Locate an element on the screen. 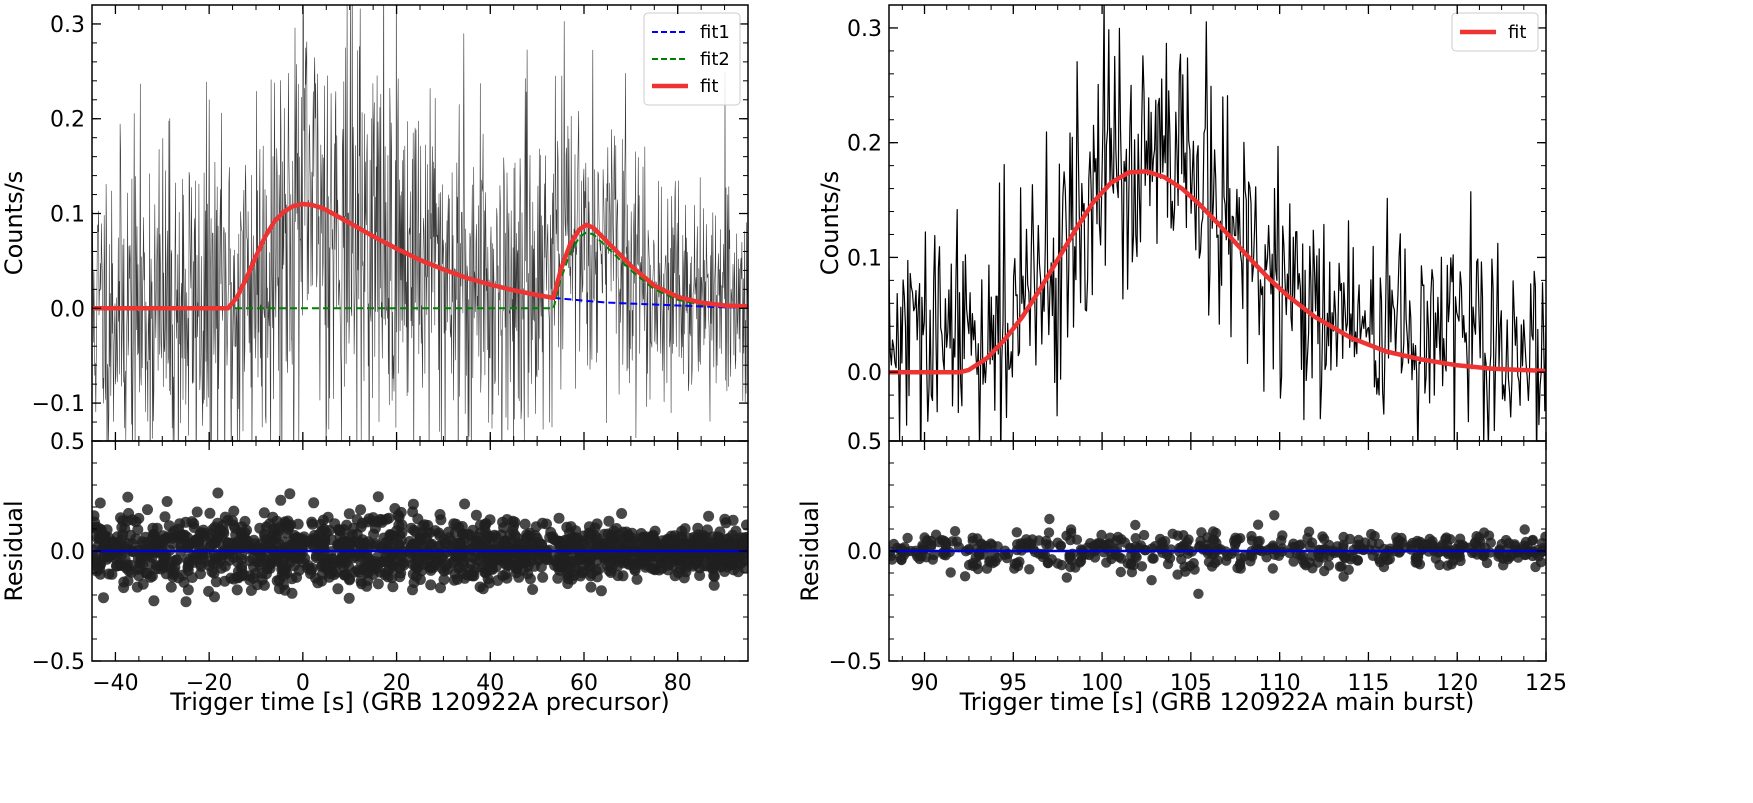  main-burst-residual-points is located at coordinates (1217, 554).